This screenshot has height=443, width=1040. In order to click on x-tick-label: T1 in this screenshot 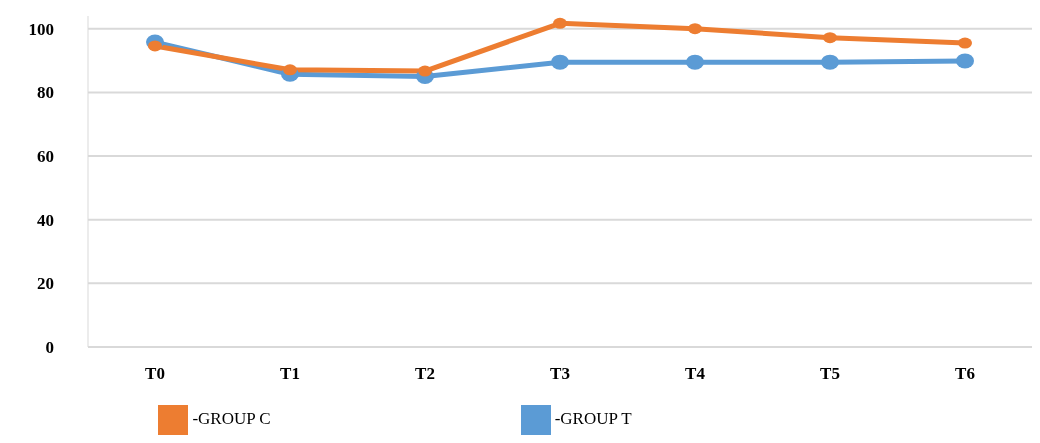, I will do `click(290, 374)`.